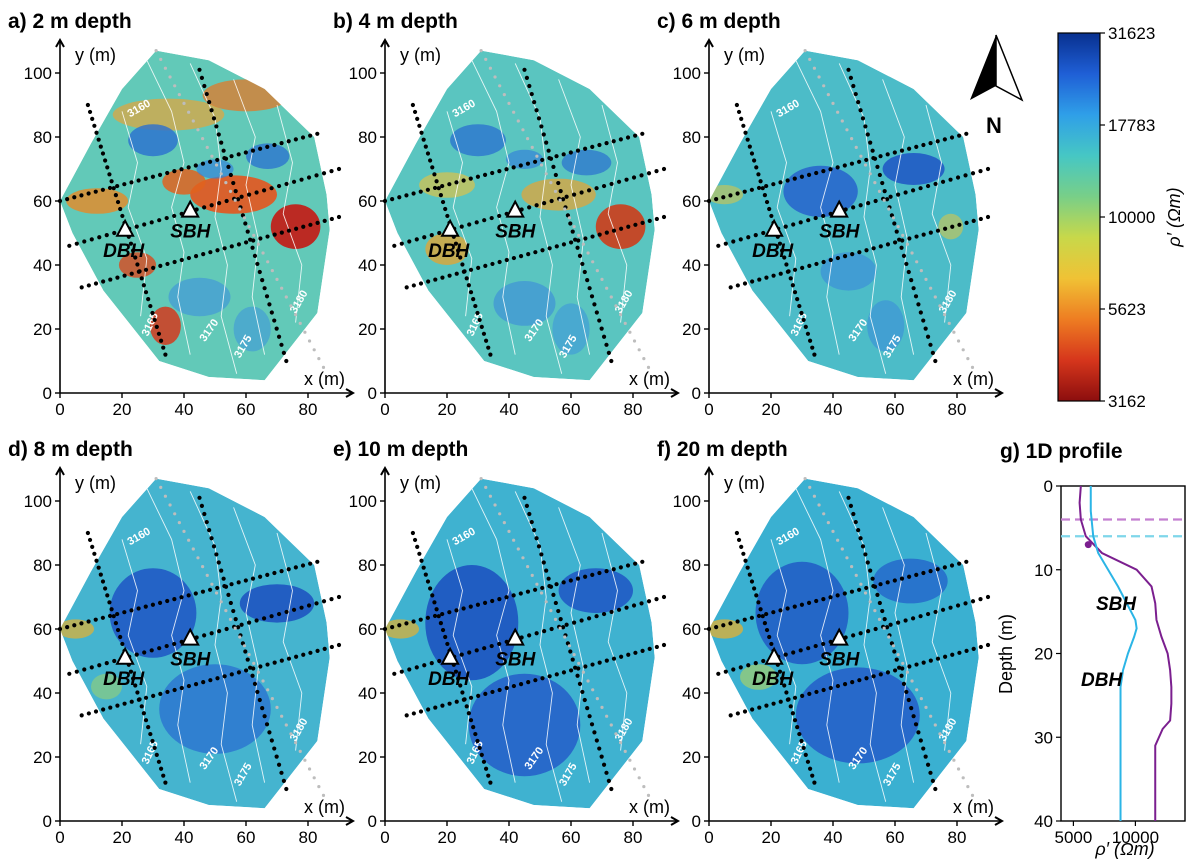 The image size is (1202, 862). I want to click on resistivity-map, so click(844, 643).